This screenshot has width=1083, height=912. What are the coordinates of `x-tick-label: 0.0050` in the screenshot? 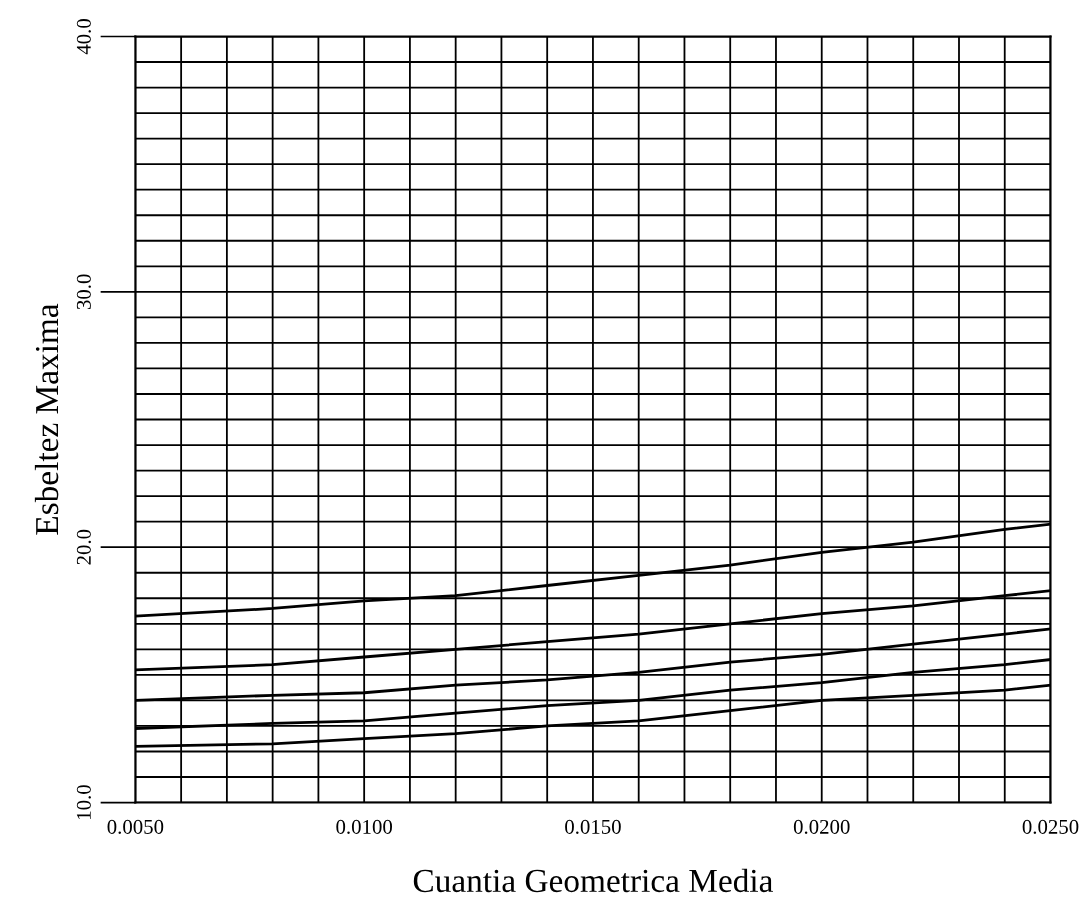 It's located at (135, 826).